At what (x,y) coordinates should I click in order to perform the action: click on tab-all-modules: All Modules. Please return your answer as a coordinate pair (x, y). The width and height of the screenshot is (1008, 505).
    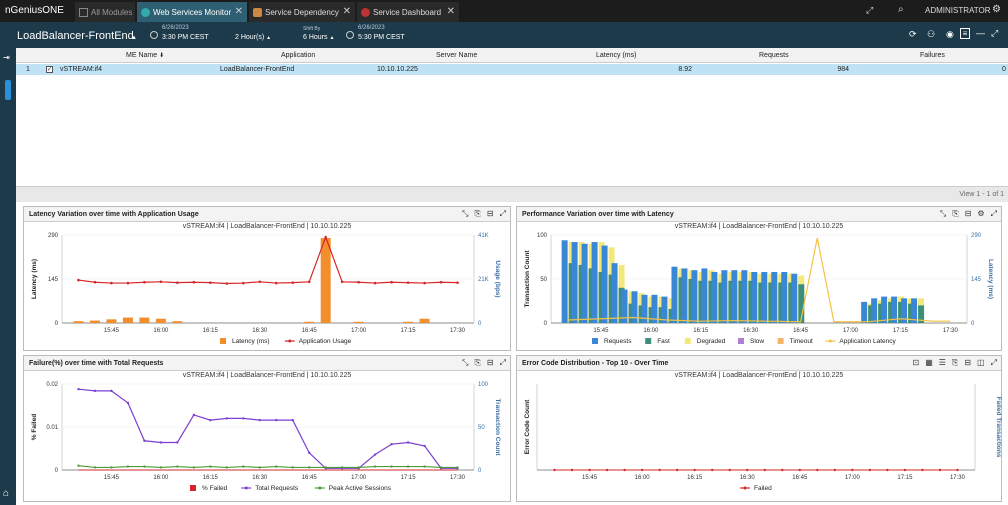
    Looking at the image, I should click on (105, 12).